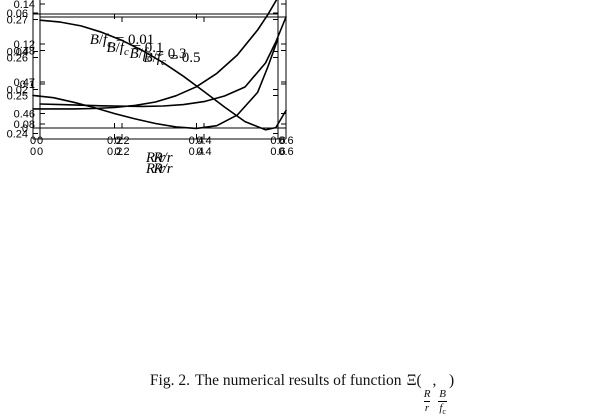  I want to click on annotation-label: B/fc = 0.3, so click(157, 55).